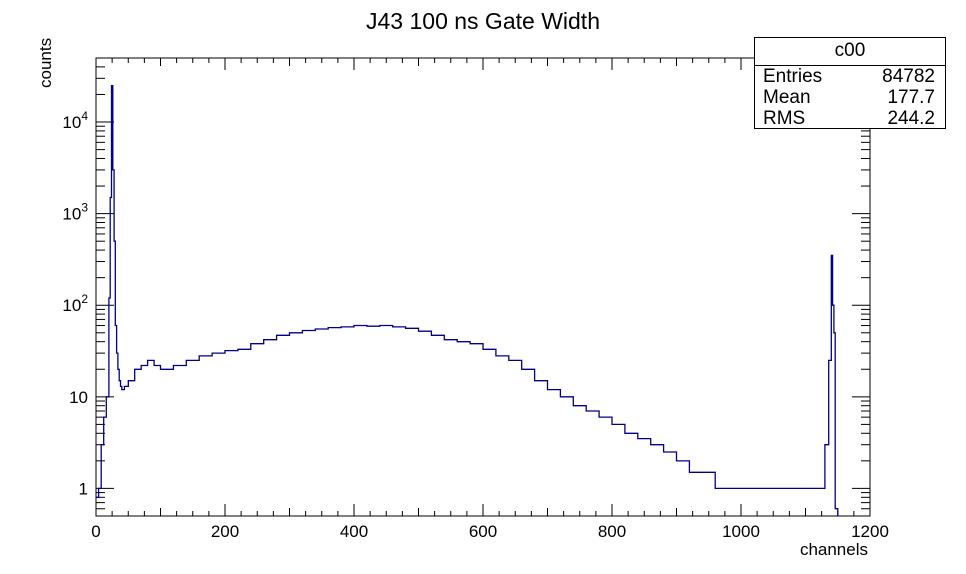 This screenshot has height=574, width=966. What do you see at coordinates (95, 531) in the screenshot?
I see `x-tick-label: 0` at bounding box center [95, 531].